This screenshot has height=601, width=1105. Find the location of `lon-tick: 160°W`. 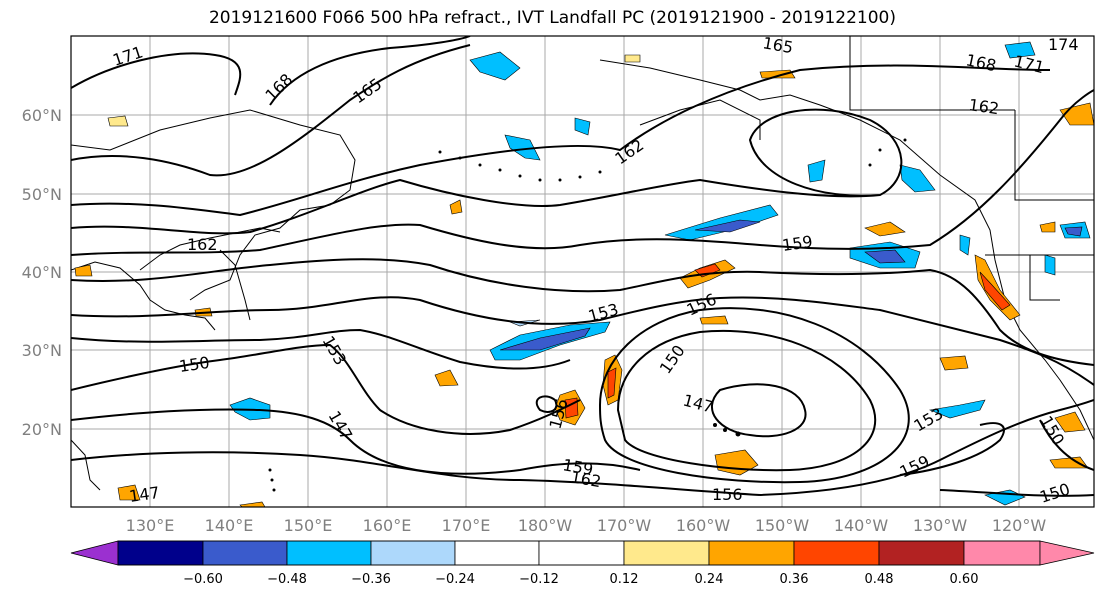

lon-tick: 160°W is located at coordinates (703, 525).